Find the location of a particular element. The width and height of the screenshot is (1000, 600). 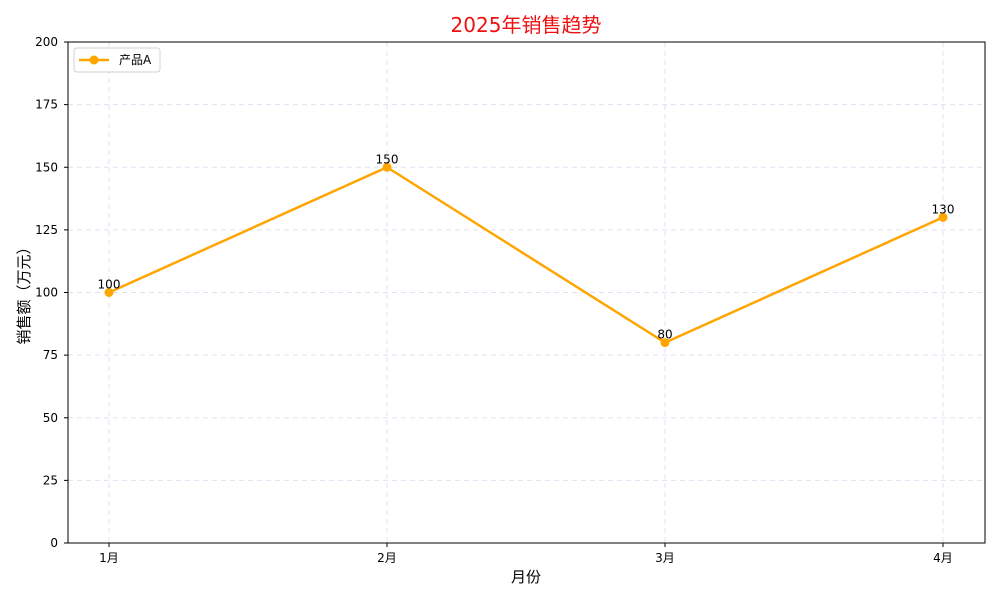

y-tick-label: 25 is located at coordinates (50, 480).